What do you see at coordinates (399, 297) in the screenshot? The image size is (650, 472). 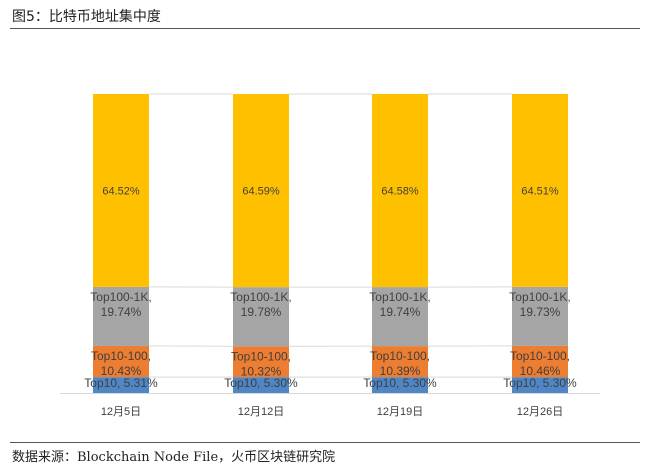 I see `data-label-top100-1k-name-2: Top100-1K,` at bounding box center [399, 297].